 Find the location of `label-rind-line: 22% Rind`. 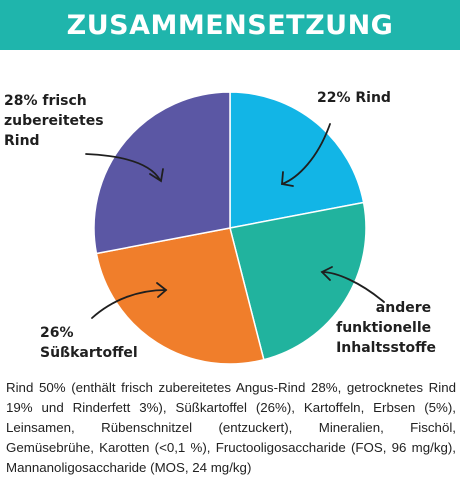

label-rind-line: 22% Rind is located at coordinates (354, 98).